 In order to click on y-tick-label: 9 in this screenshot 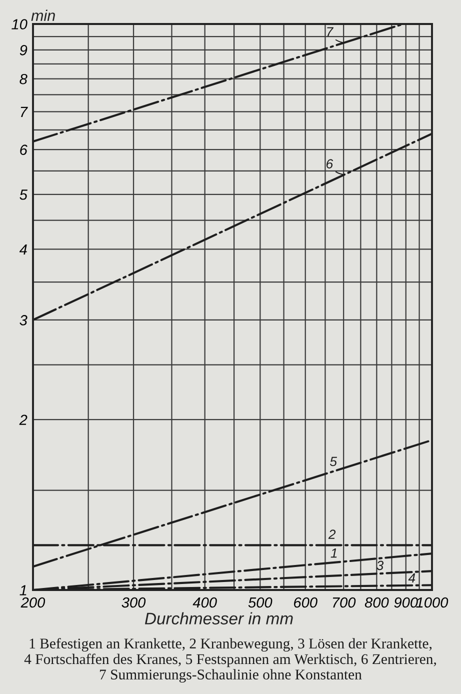, I will do `click(24, 50)`.